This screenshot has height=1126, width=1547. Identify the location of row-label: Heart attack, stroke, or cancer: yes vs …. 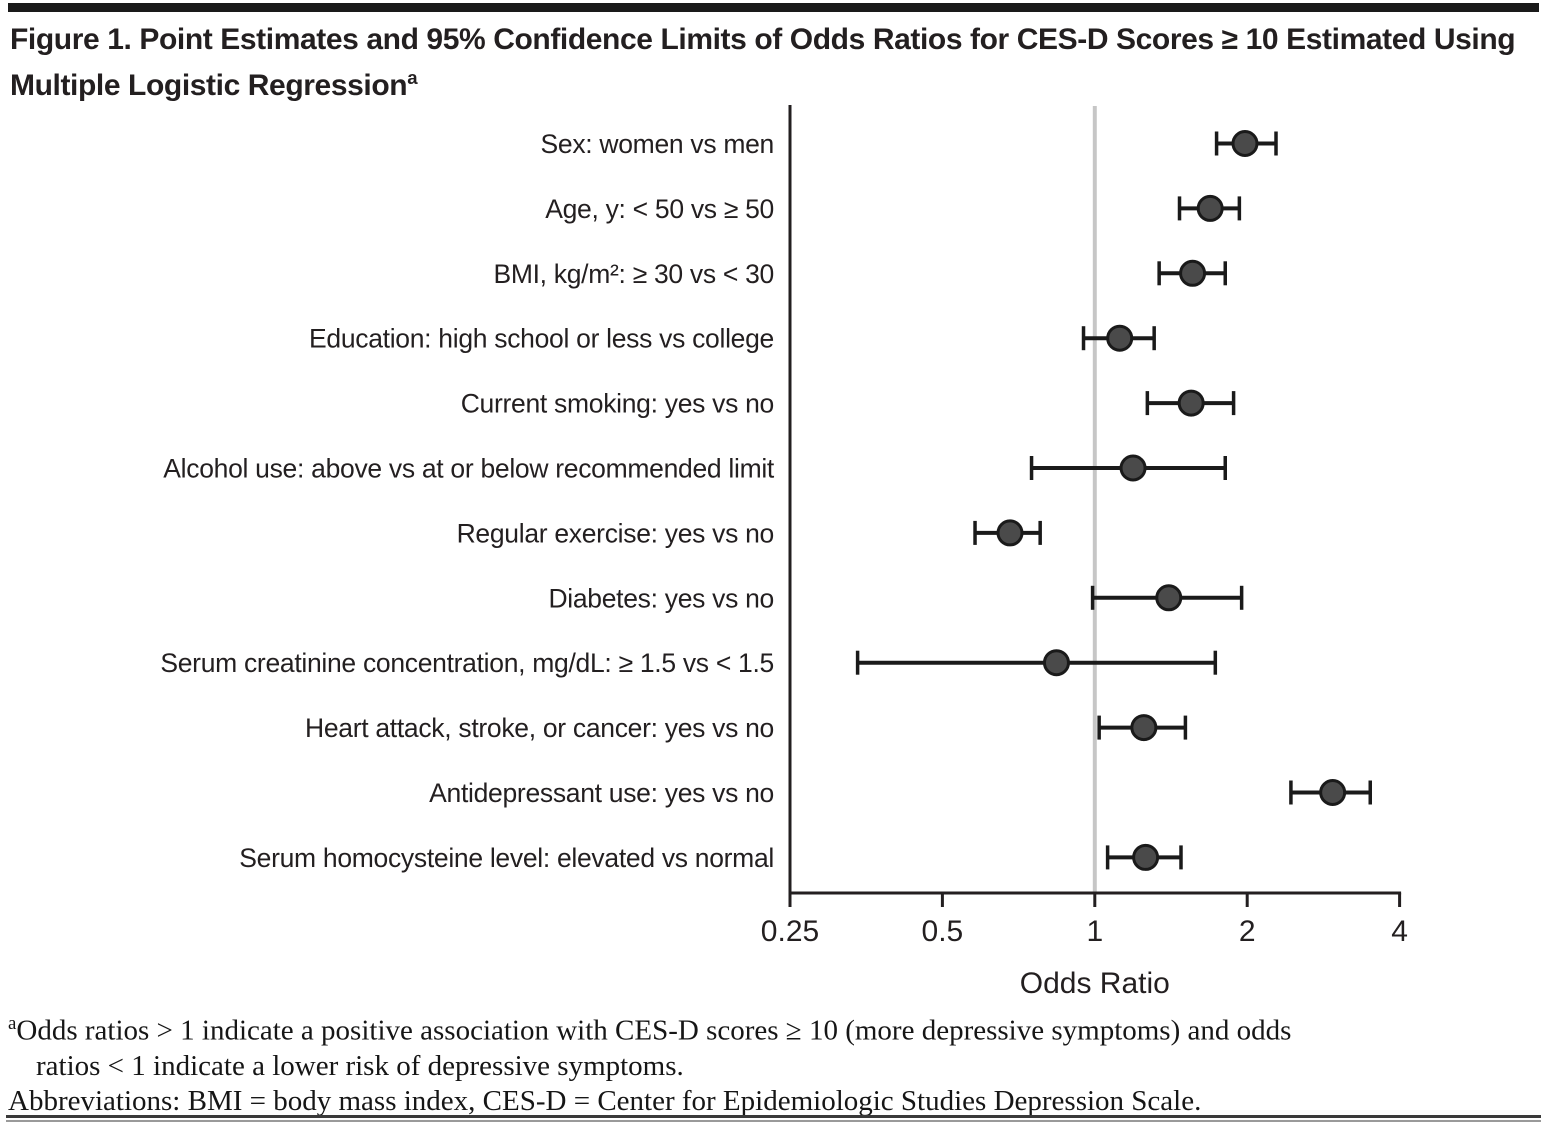
(539, 728).